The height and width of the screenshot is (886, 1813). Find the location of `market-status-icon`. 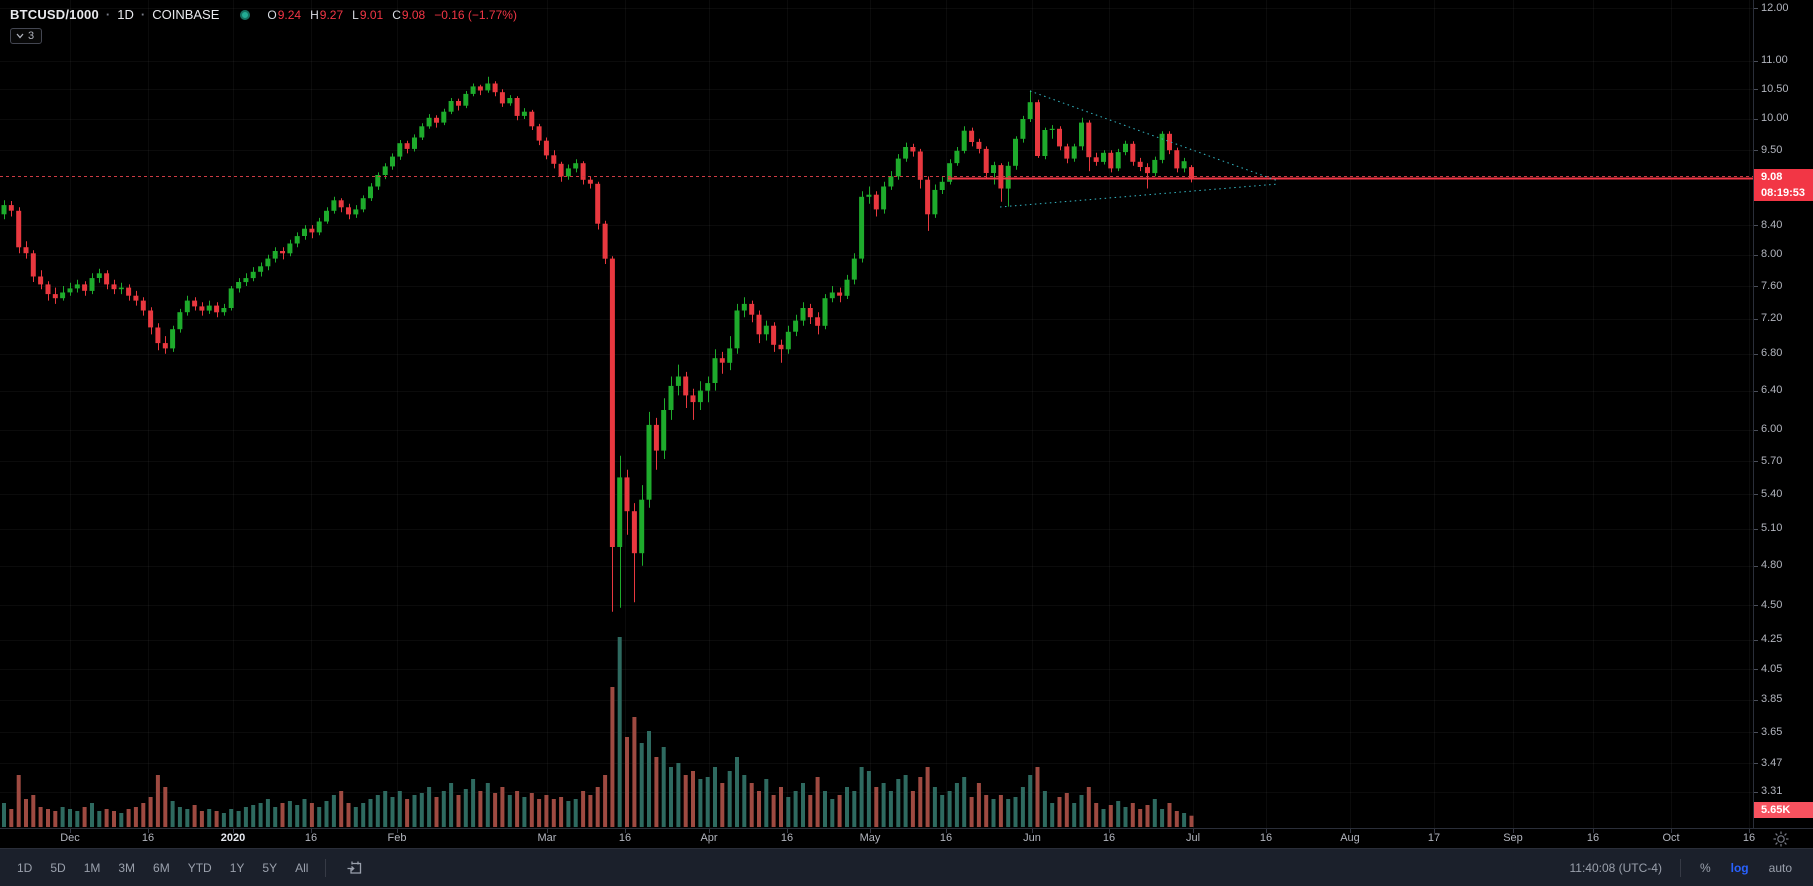

market-status-icon is located at coordinates (245, 14).